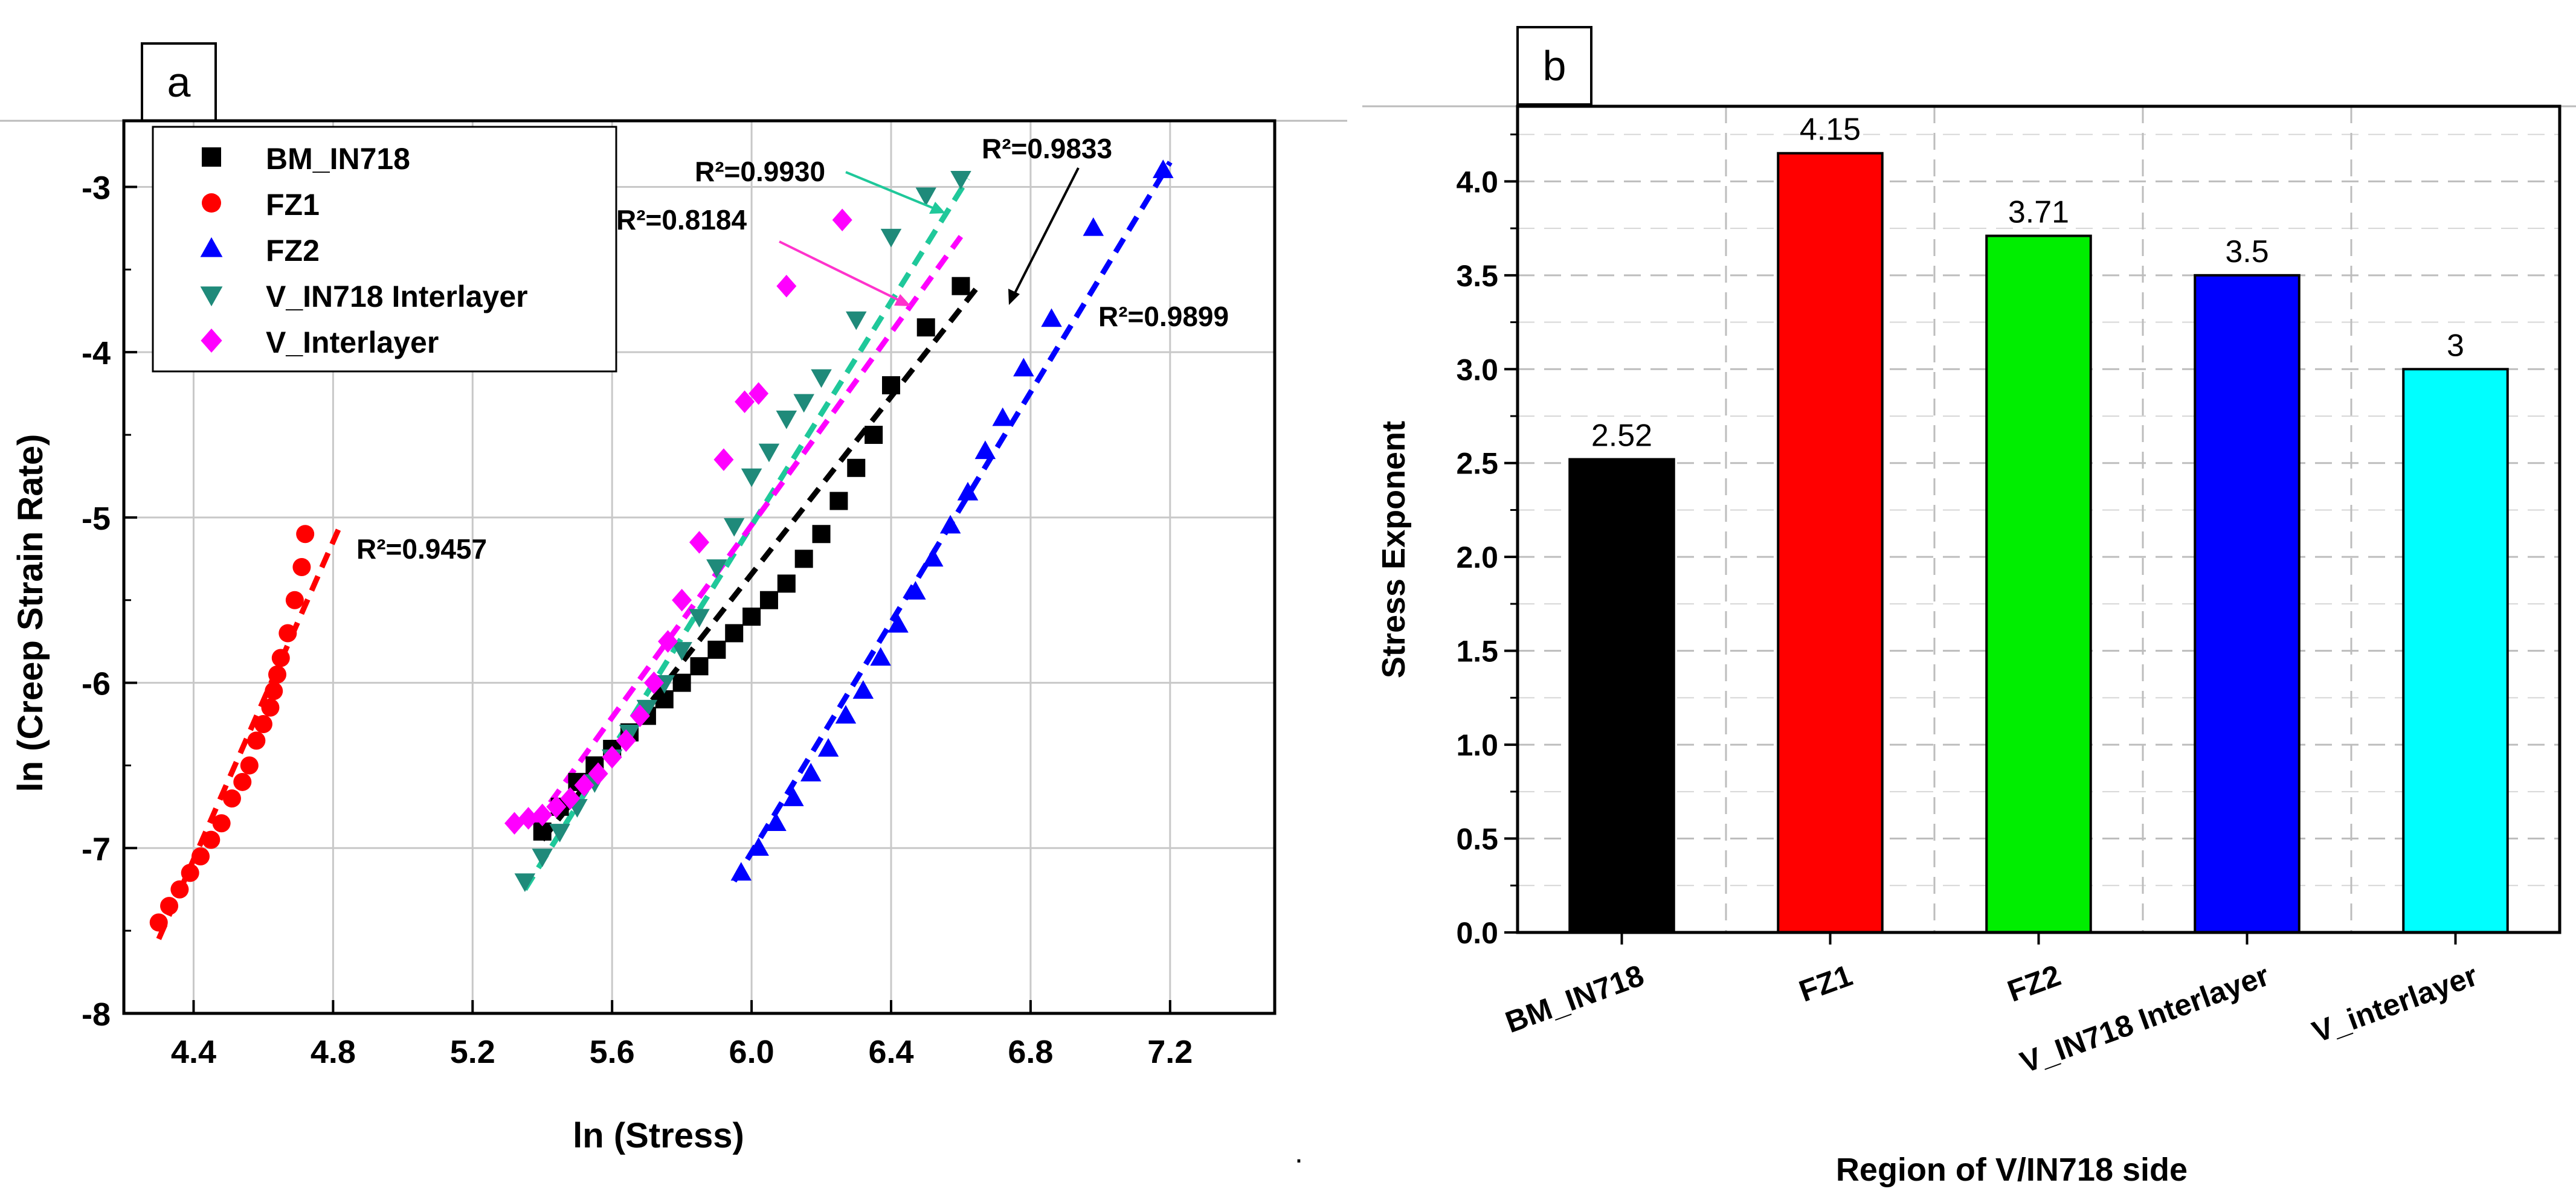  I want to click on panel-a-x-tick-label: 4.4, so click(193, 1052).